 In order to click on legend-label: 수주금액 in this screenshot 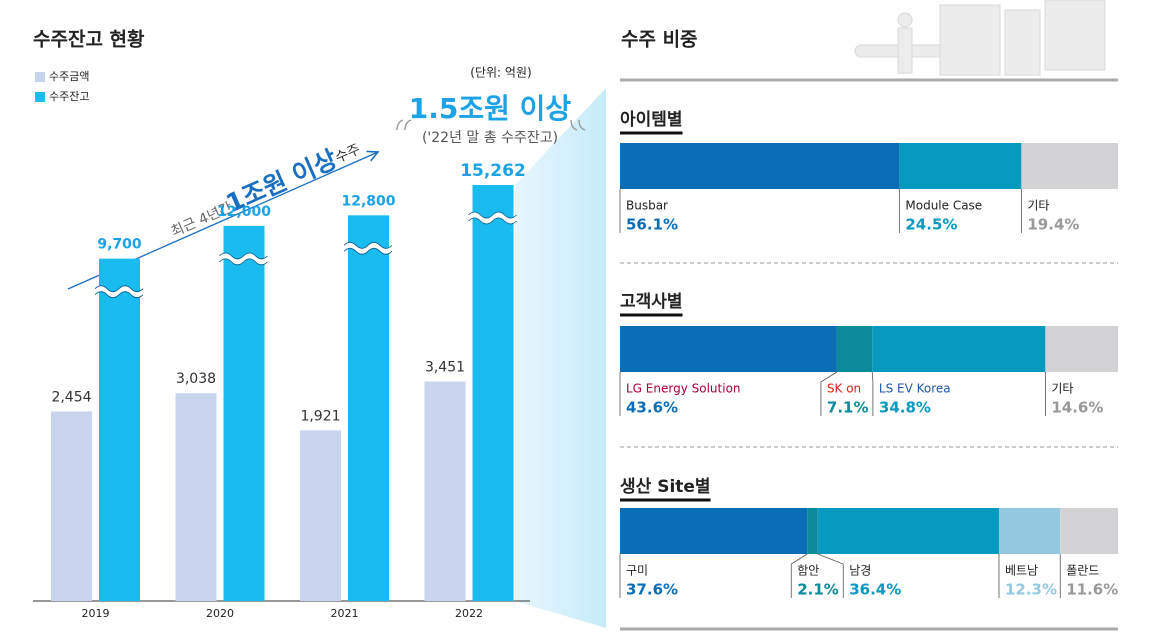, I will do `click(69, 76)`.